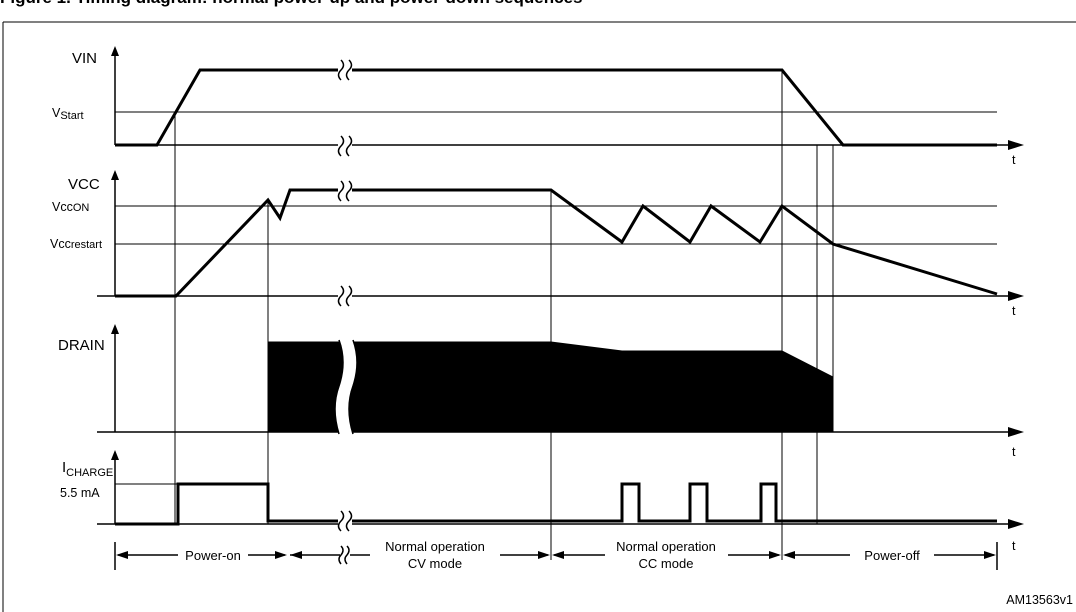 This screenshot has width=1076, height=612. What do you see at coordinates (435, 546) in the screenshot?
I see `phase-label-cv-line1: Normal operation` at bounding box center [435, 546].